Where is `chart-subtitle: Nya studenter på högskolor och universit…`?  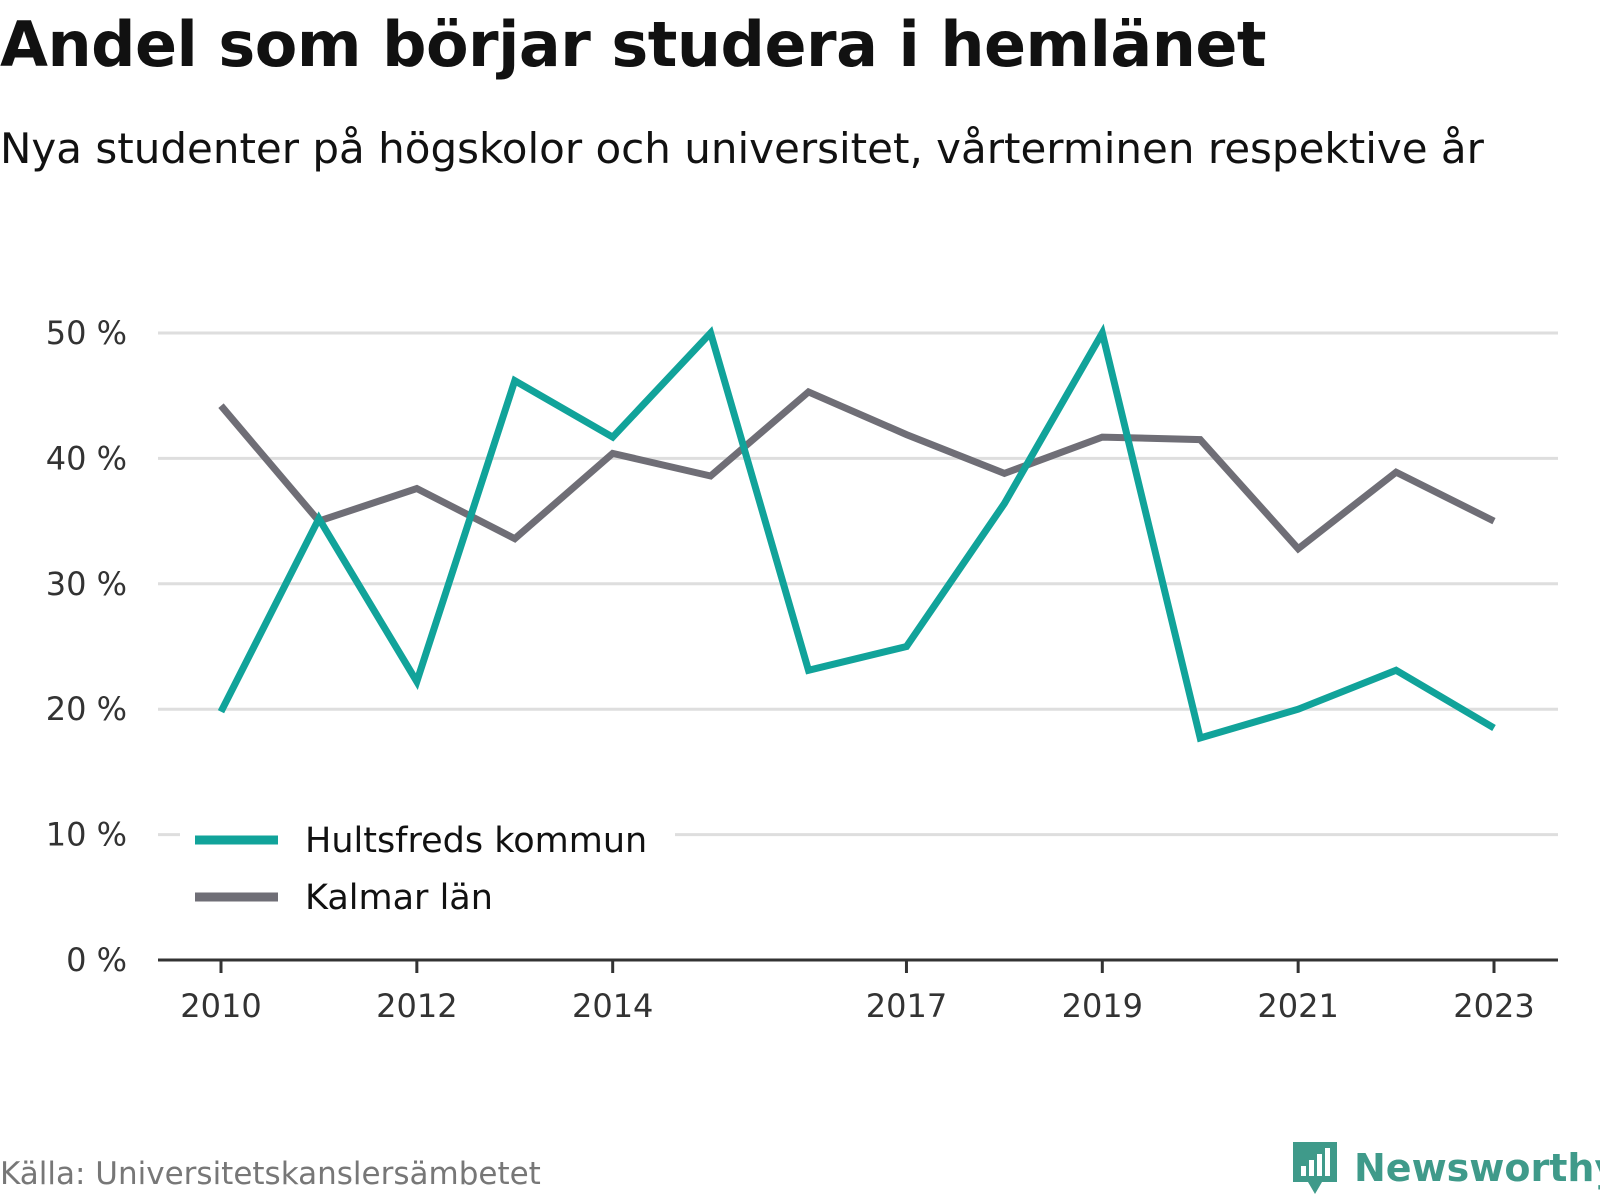 chart-subtitle: Nya studenter på högskolor och universit… is located at coordinates (742, 148).